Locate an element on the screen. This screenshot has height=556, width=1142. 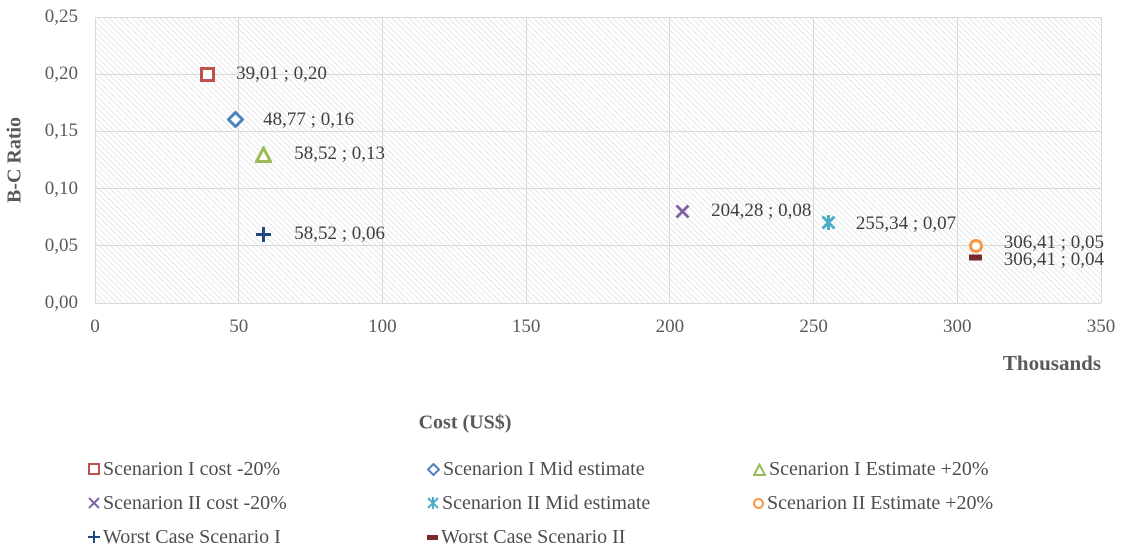
legend-item: Worst Case Scenario II is located at coordinates (590, 537).